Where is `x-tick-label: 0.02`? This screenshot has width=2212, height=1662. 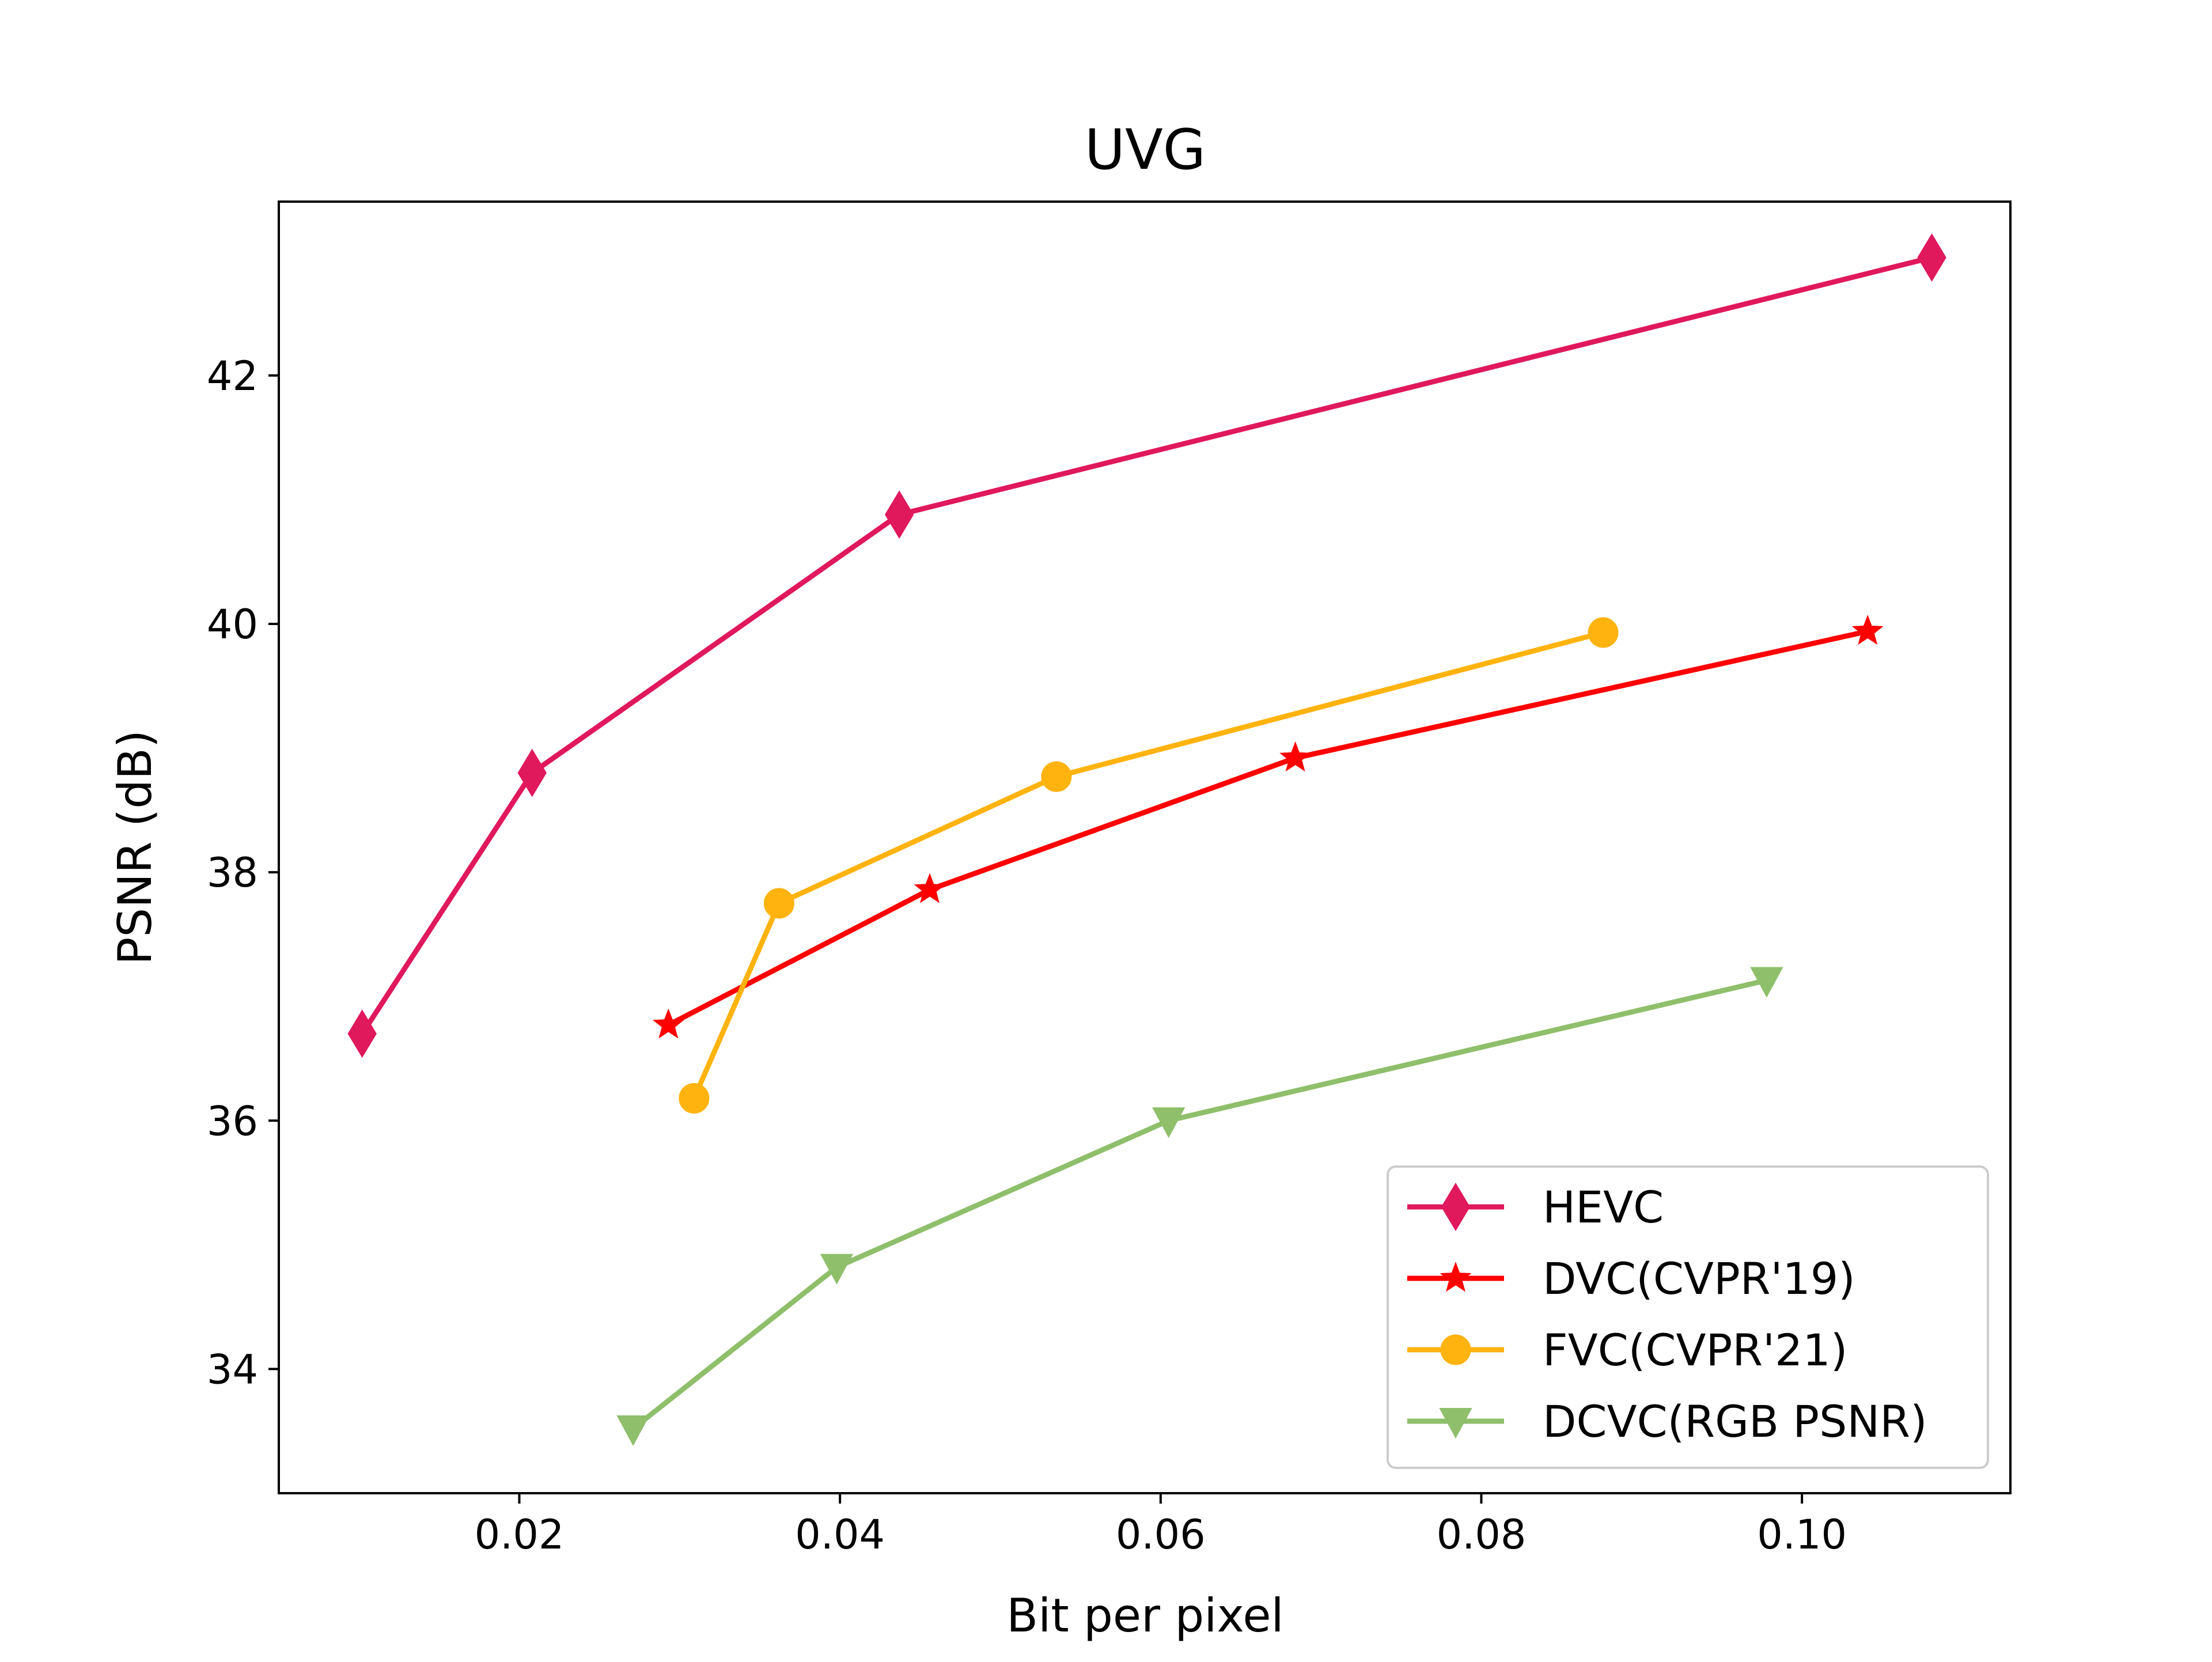
x-tick-label: 0.02 is located at coordinates (520, 1534).